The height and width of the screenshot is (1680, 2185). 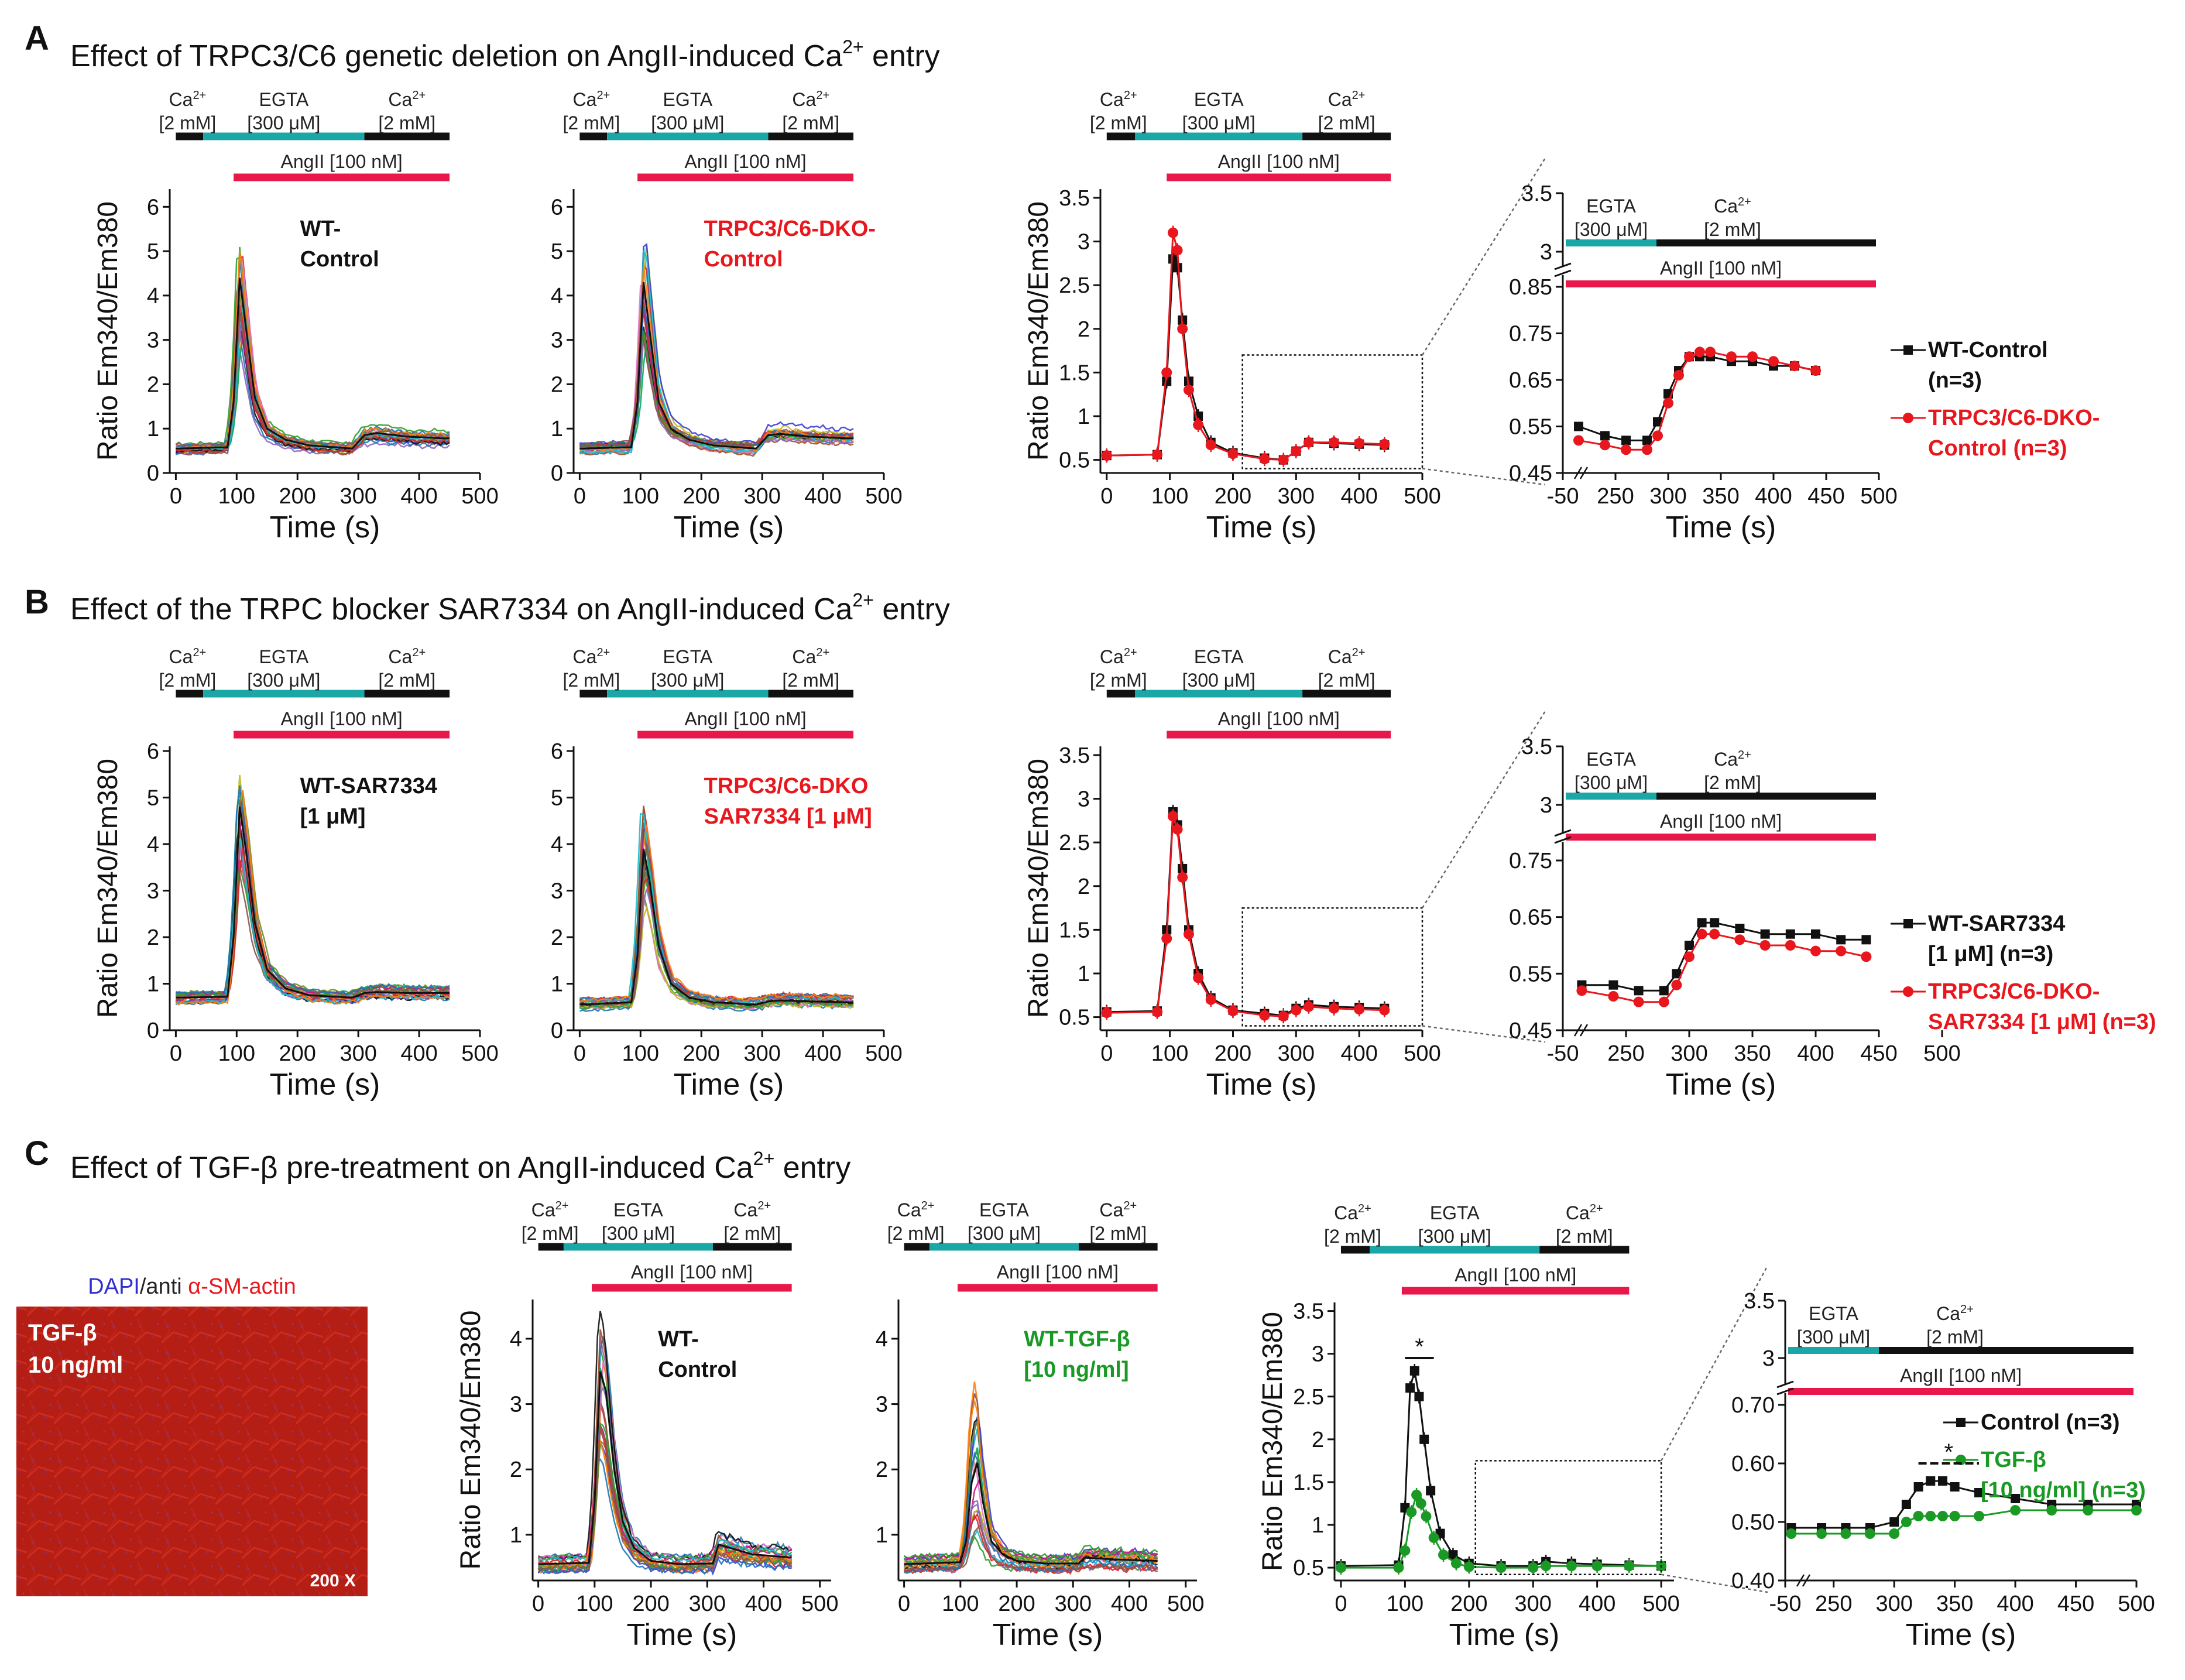 What do you see at coordinates (811, 680) in the screenshot?
I see `protocol-ca-conc-2: [2 mM]` at bounding box center [811, 680].